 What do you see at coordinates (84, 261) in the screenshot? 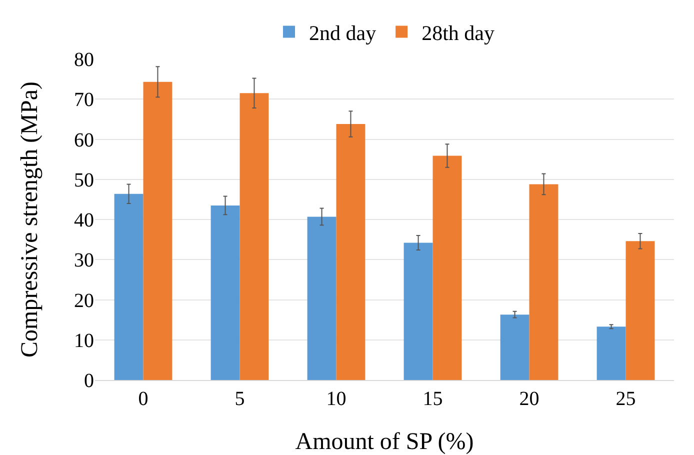
I see `y-tick-label: 30` at bounding box center [84, 261].